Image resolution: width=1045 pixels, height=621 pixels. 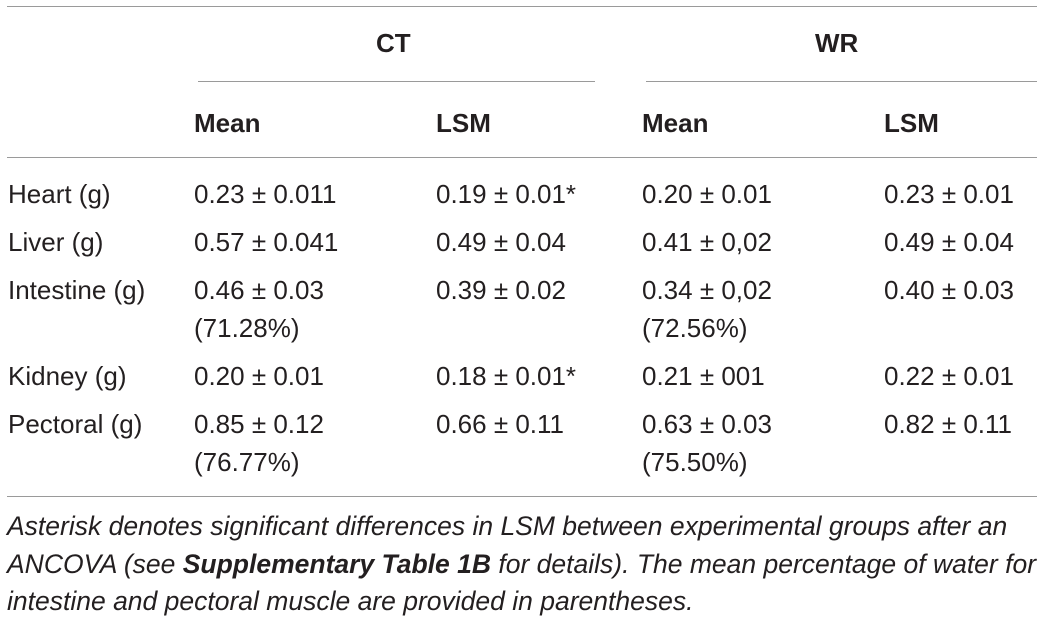 I want to click on cell-pectoral-wr-mean-pct: (75.50%), so click(x=695, y=462).